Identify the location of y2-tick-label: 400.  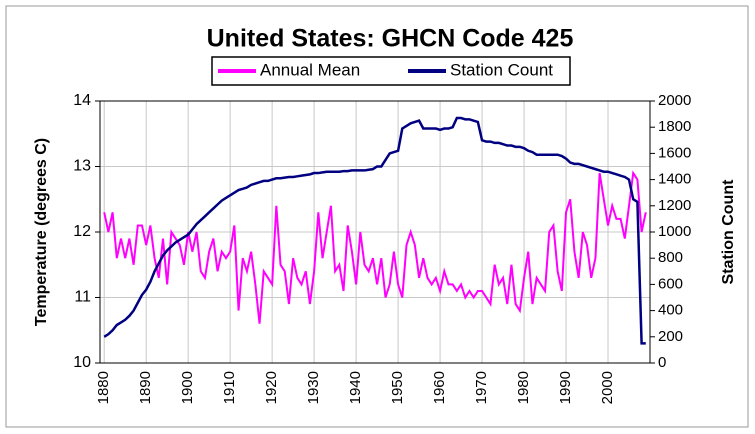
(670, 310).